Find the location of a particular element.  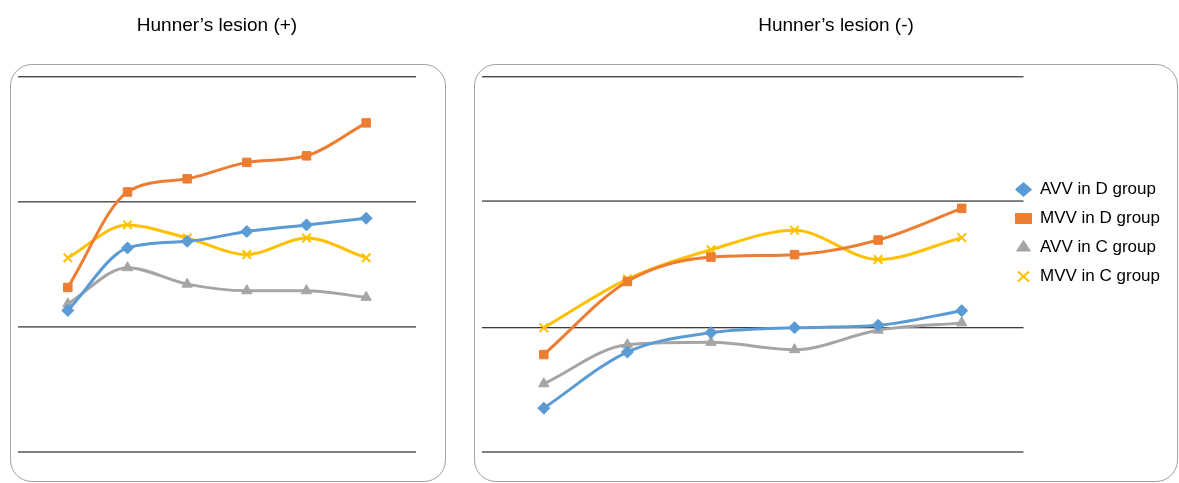

legend-label: AVV in D group is located at coordinates (1098, 189).